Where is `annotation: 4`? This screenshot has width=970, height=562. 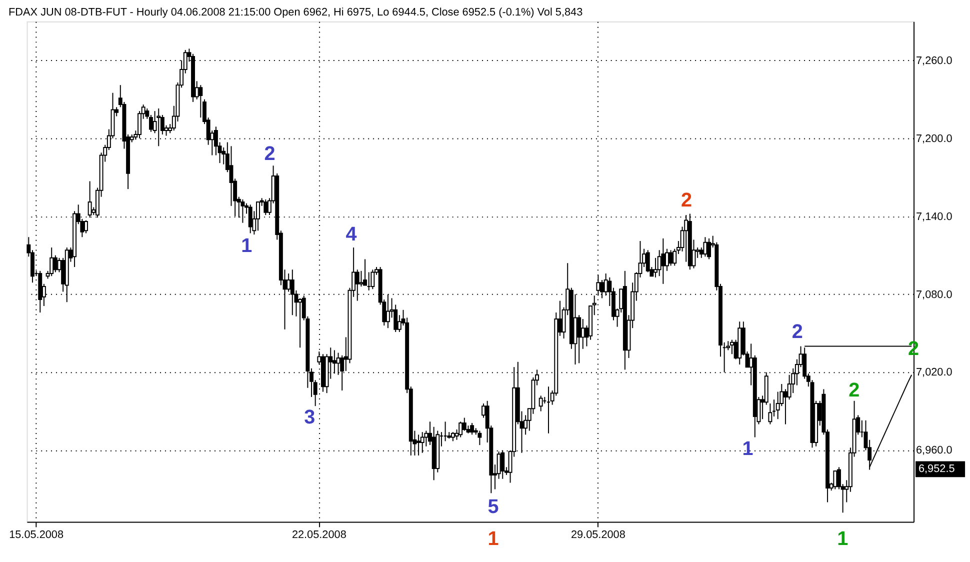 annotation: 4 is located at coordinates (351, 234).